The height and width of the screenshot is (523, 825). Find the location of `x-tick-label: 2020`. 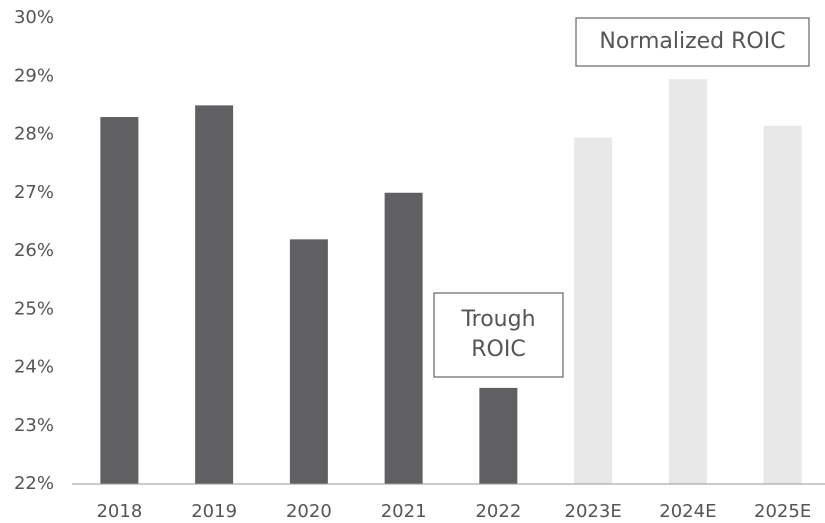

x-tick-label: 2020 is located at coordinates (309, 511).